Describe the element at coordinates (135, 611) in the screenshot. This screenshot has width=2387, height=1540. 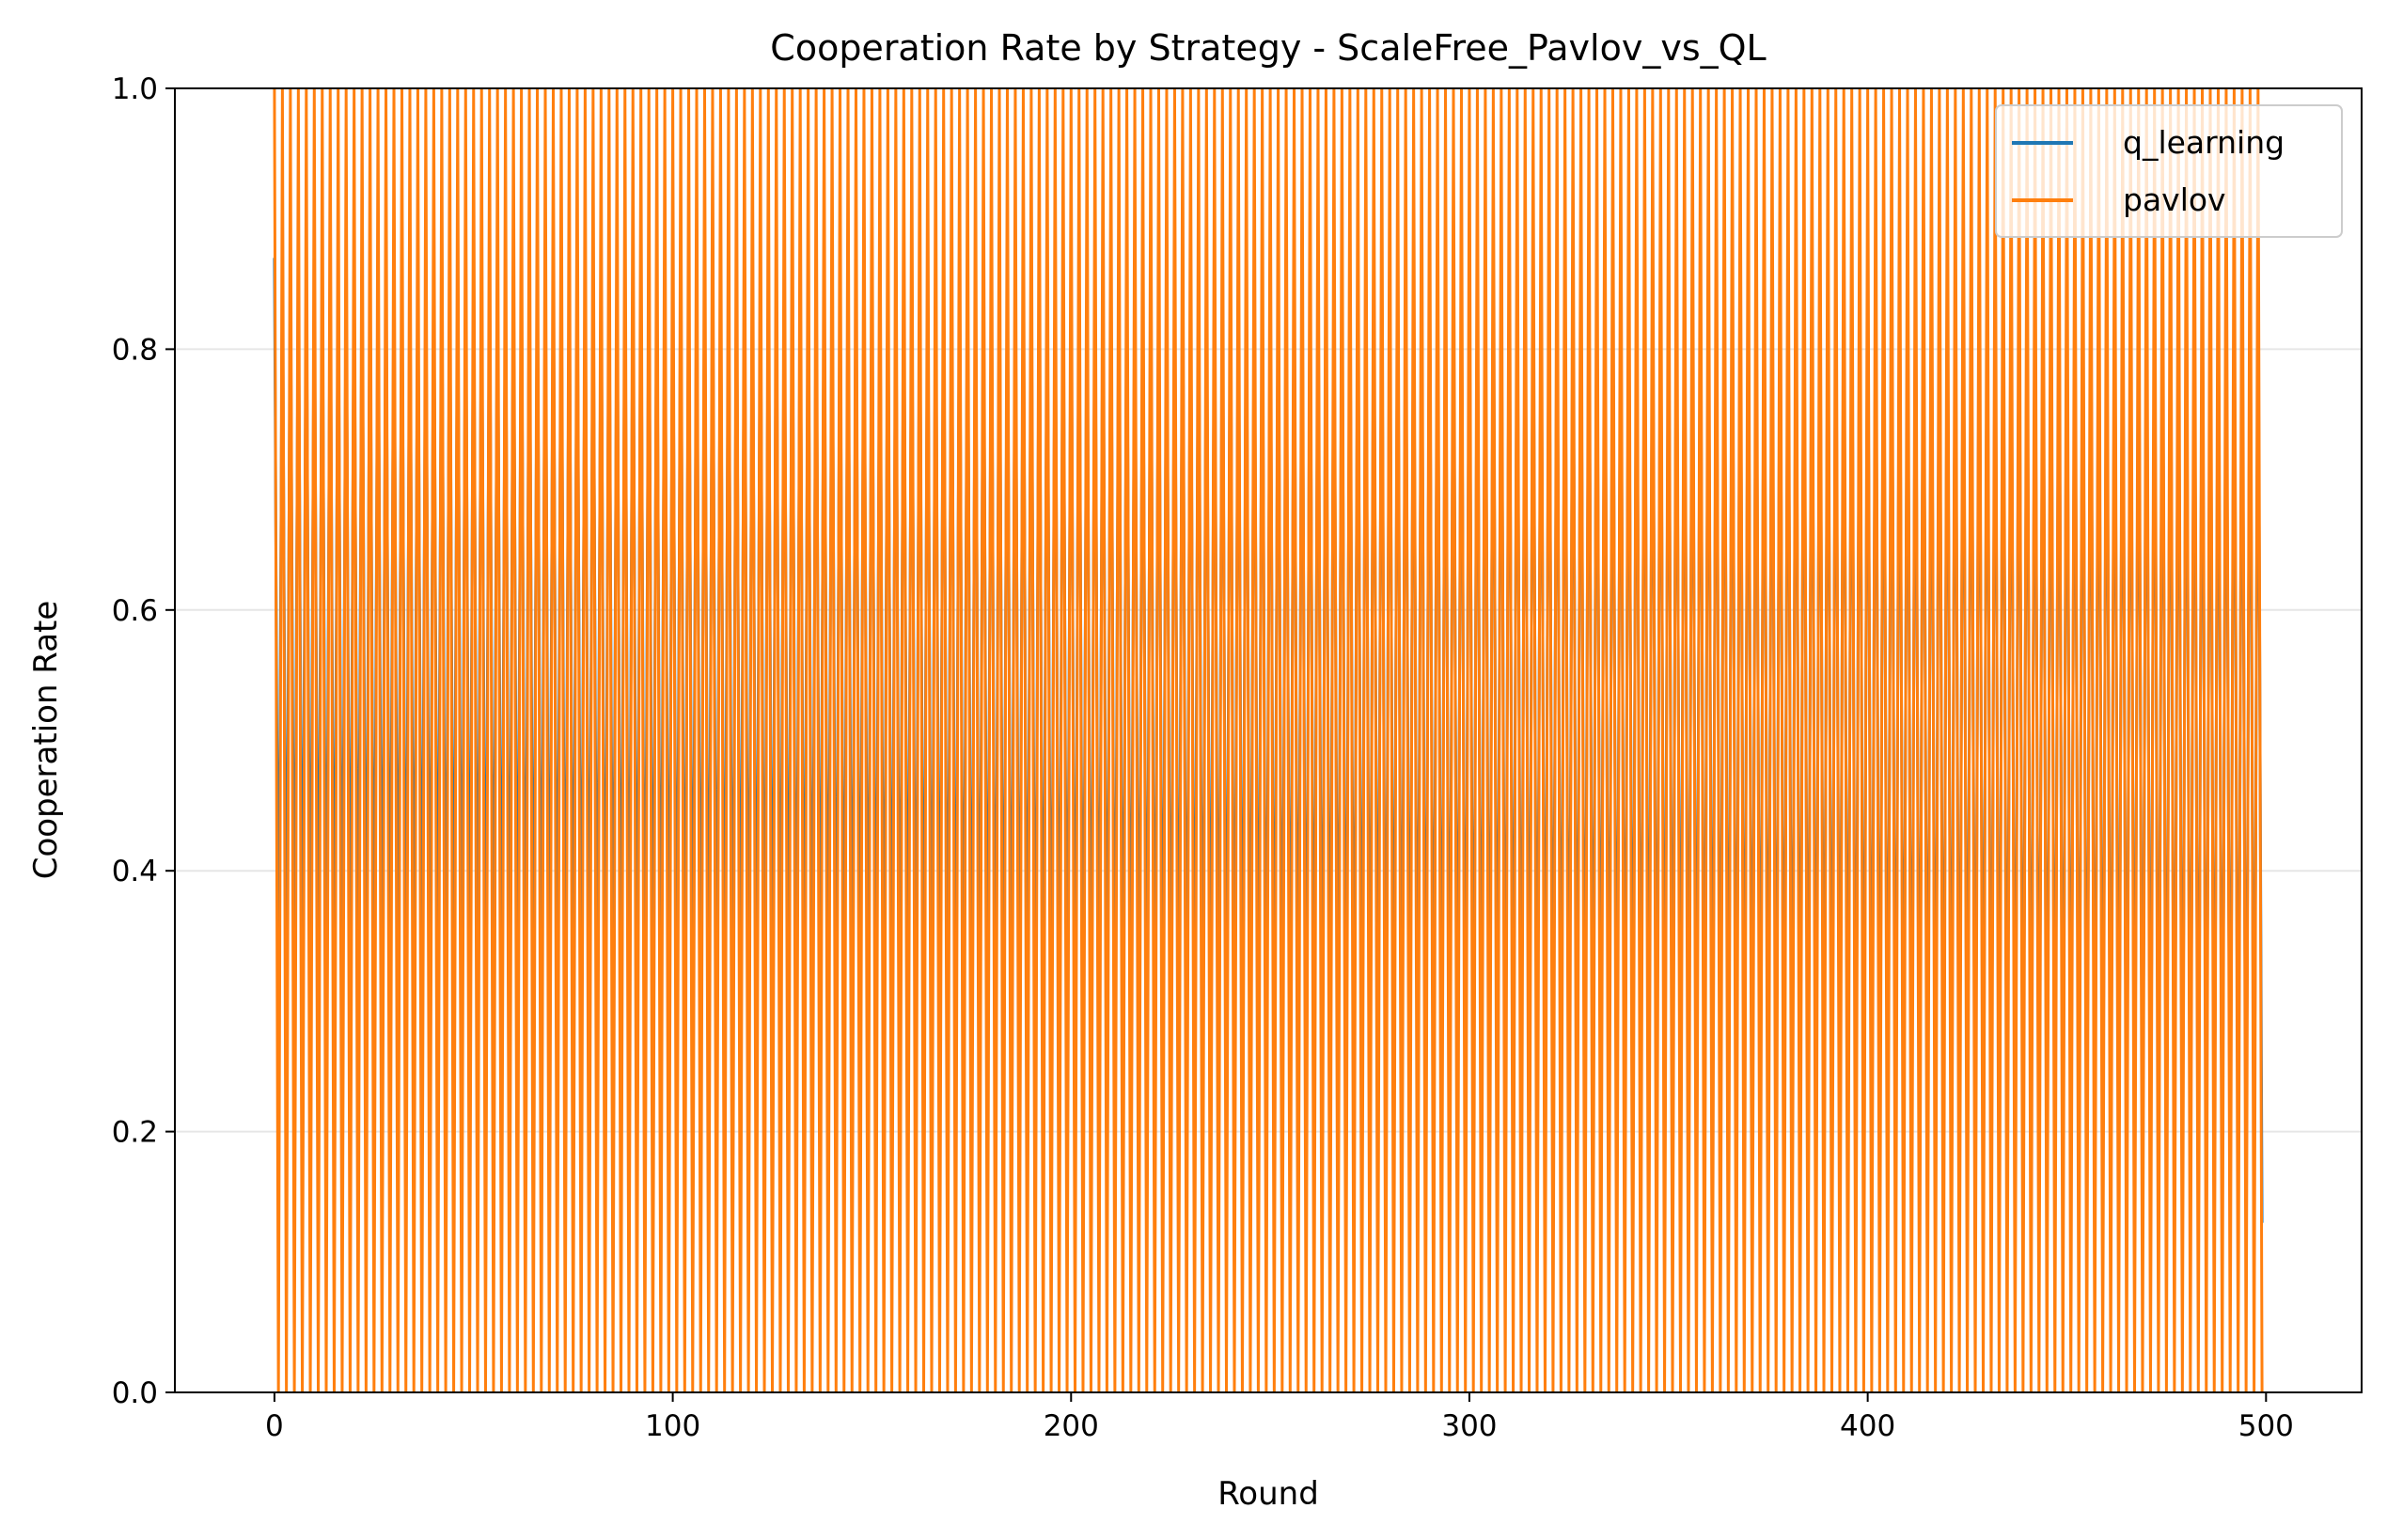
I see `y-tick-label-3: 0.6` at that location.